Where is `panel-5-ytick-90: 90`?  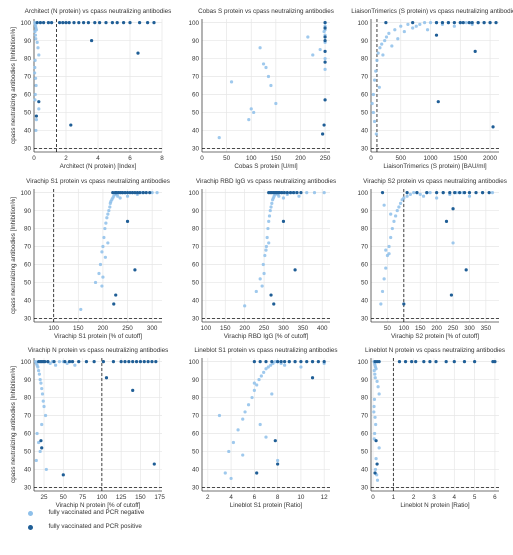 panel-5-ytick-90: 90 is located at coordinates (196, 211).